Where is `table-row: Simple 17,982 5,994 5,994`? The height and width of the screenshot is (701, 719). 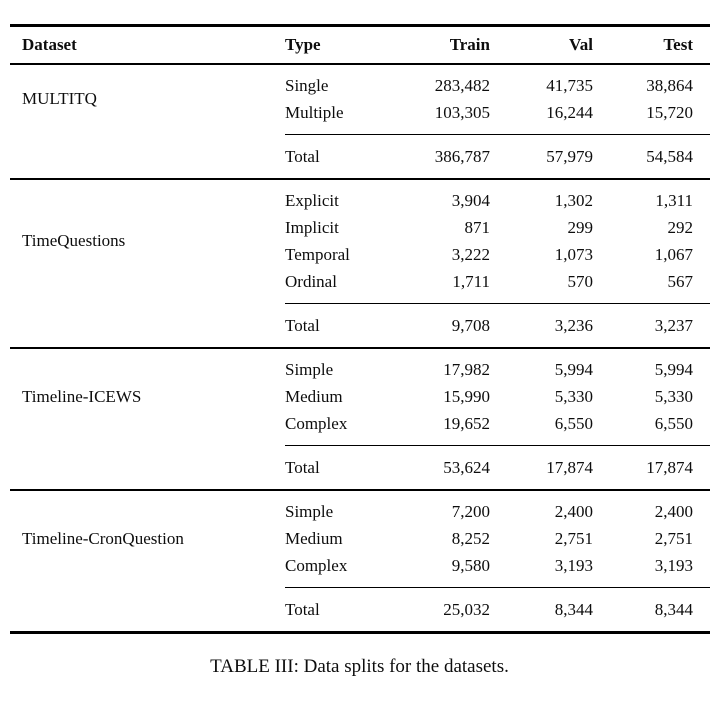 table-row: Simple 17,982 5,994 5,994 is located at coordinates (497, 369).